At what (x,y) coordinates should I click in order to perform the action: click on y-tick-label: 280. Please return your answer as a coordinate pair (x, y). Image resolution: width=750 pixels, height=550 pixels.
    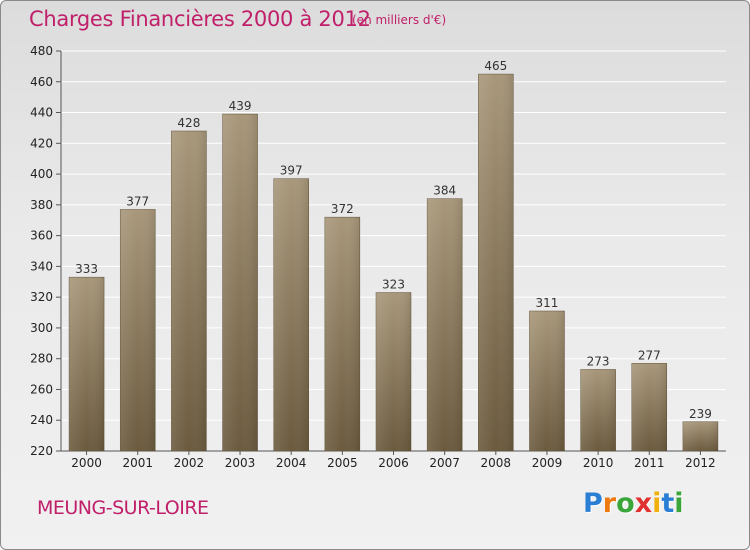
    Looking at the image, I should click on (41, 359).